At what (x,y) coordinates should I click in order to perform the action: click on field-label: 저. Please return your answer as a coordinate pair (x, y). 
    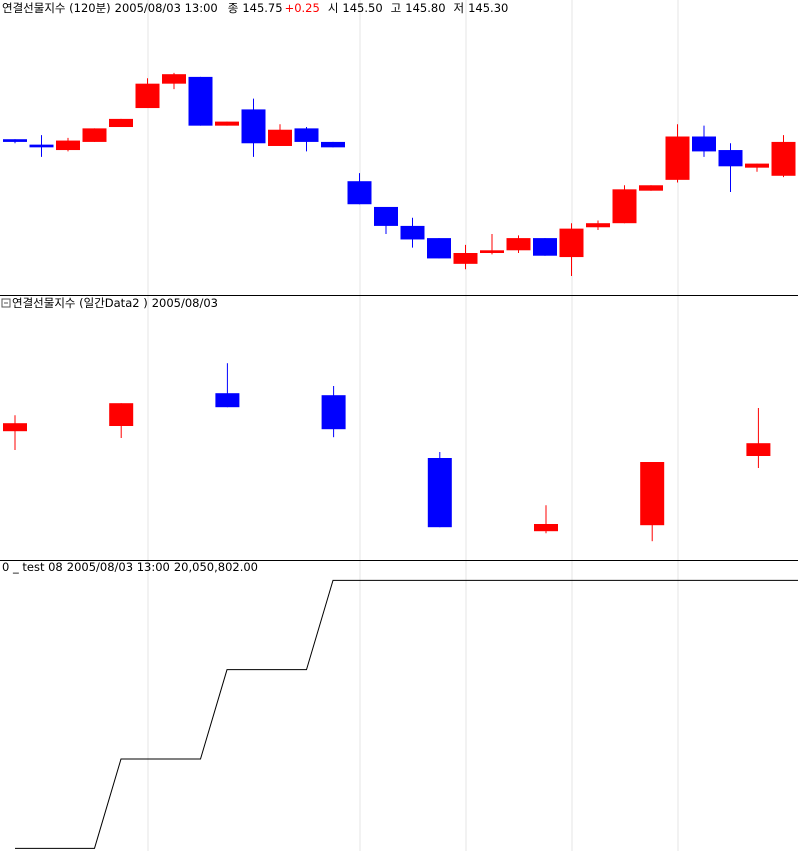
    Looking at the image, I should click on (459, 8).